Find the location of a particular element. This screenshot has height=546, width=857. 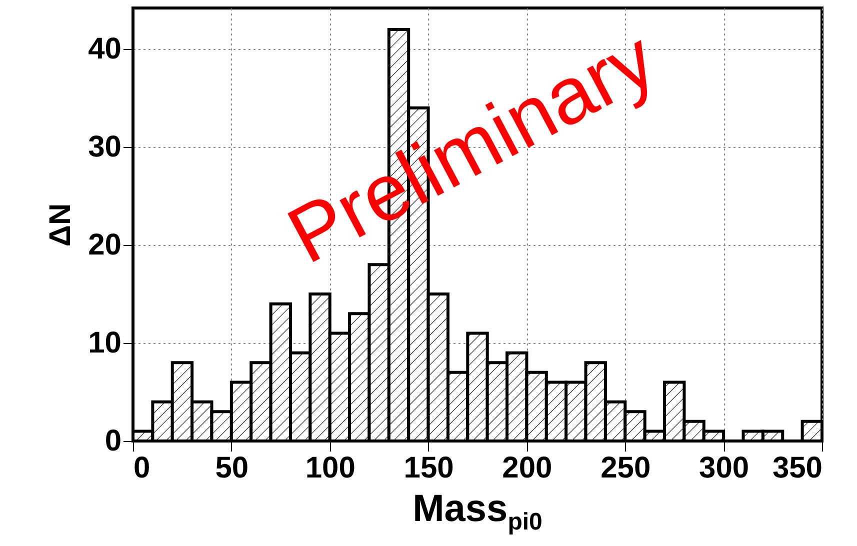

x-tick-label: 300 is located at coordinates (724, 468).